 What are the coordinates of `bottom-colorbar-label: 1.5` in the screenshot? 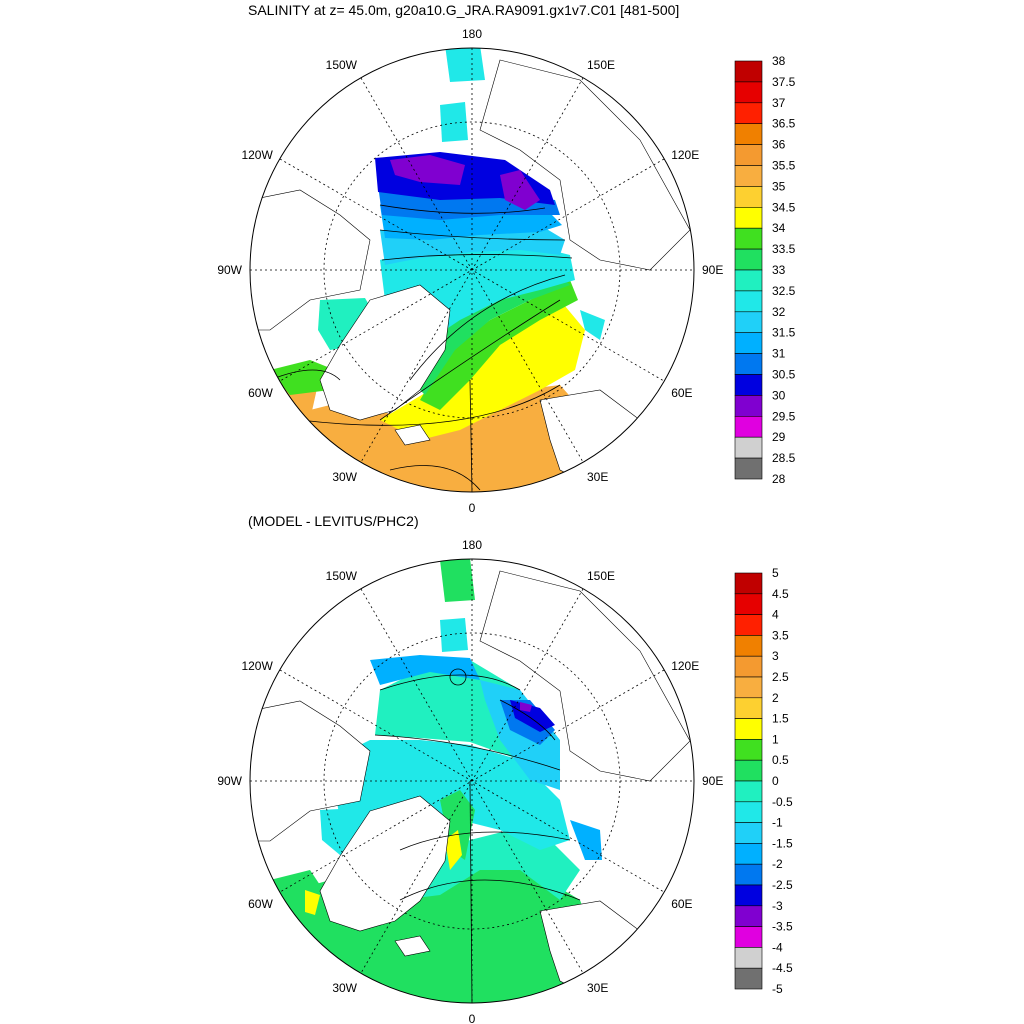 It's located at (780, 719).